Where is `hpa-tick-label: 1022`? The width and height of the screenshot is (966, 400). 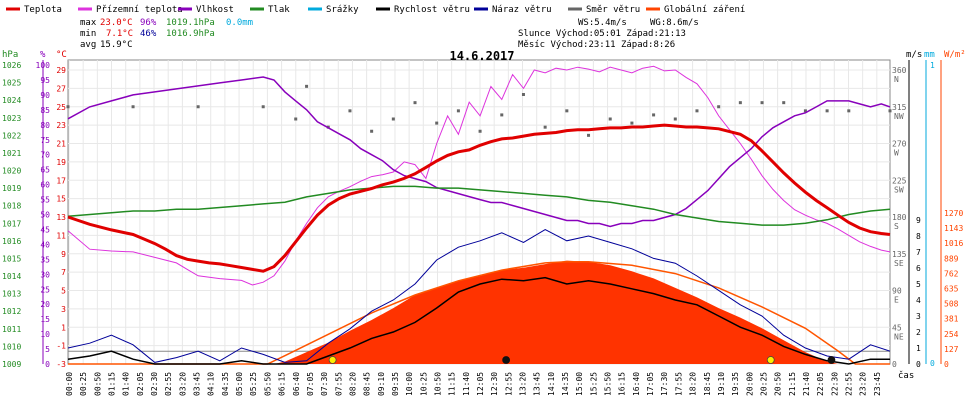 hpa-tick-label: 1022 is located at coordinates (11, 135).